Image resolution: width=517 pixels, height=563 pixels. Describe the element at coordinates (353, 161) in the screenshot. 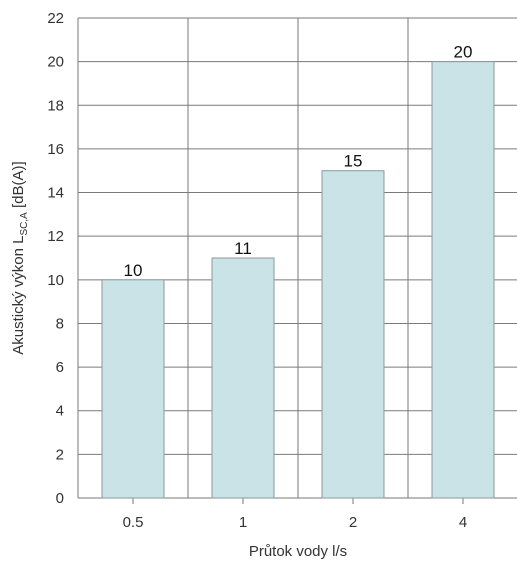

I see `bar-value-label: 15` at that location.